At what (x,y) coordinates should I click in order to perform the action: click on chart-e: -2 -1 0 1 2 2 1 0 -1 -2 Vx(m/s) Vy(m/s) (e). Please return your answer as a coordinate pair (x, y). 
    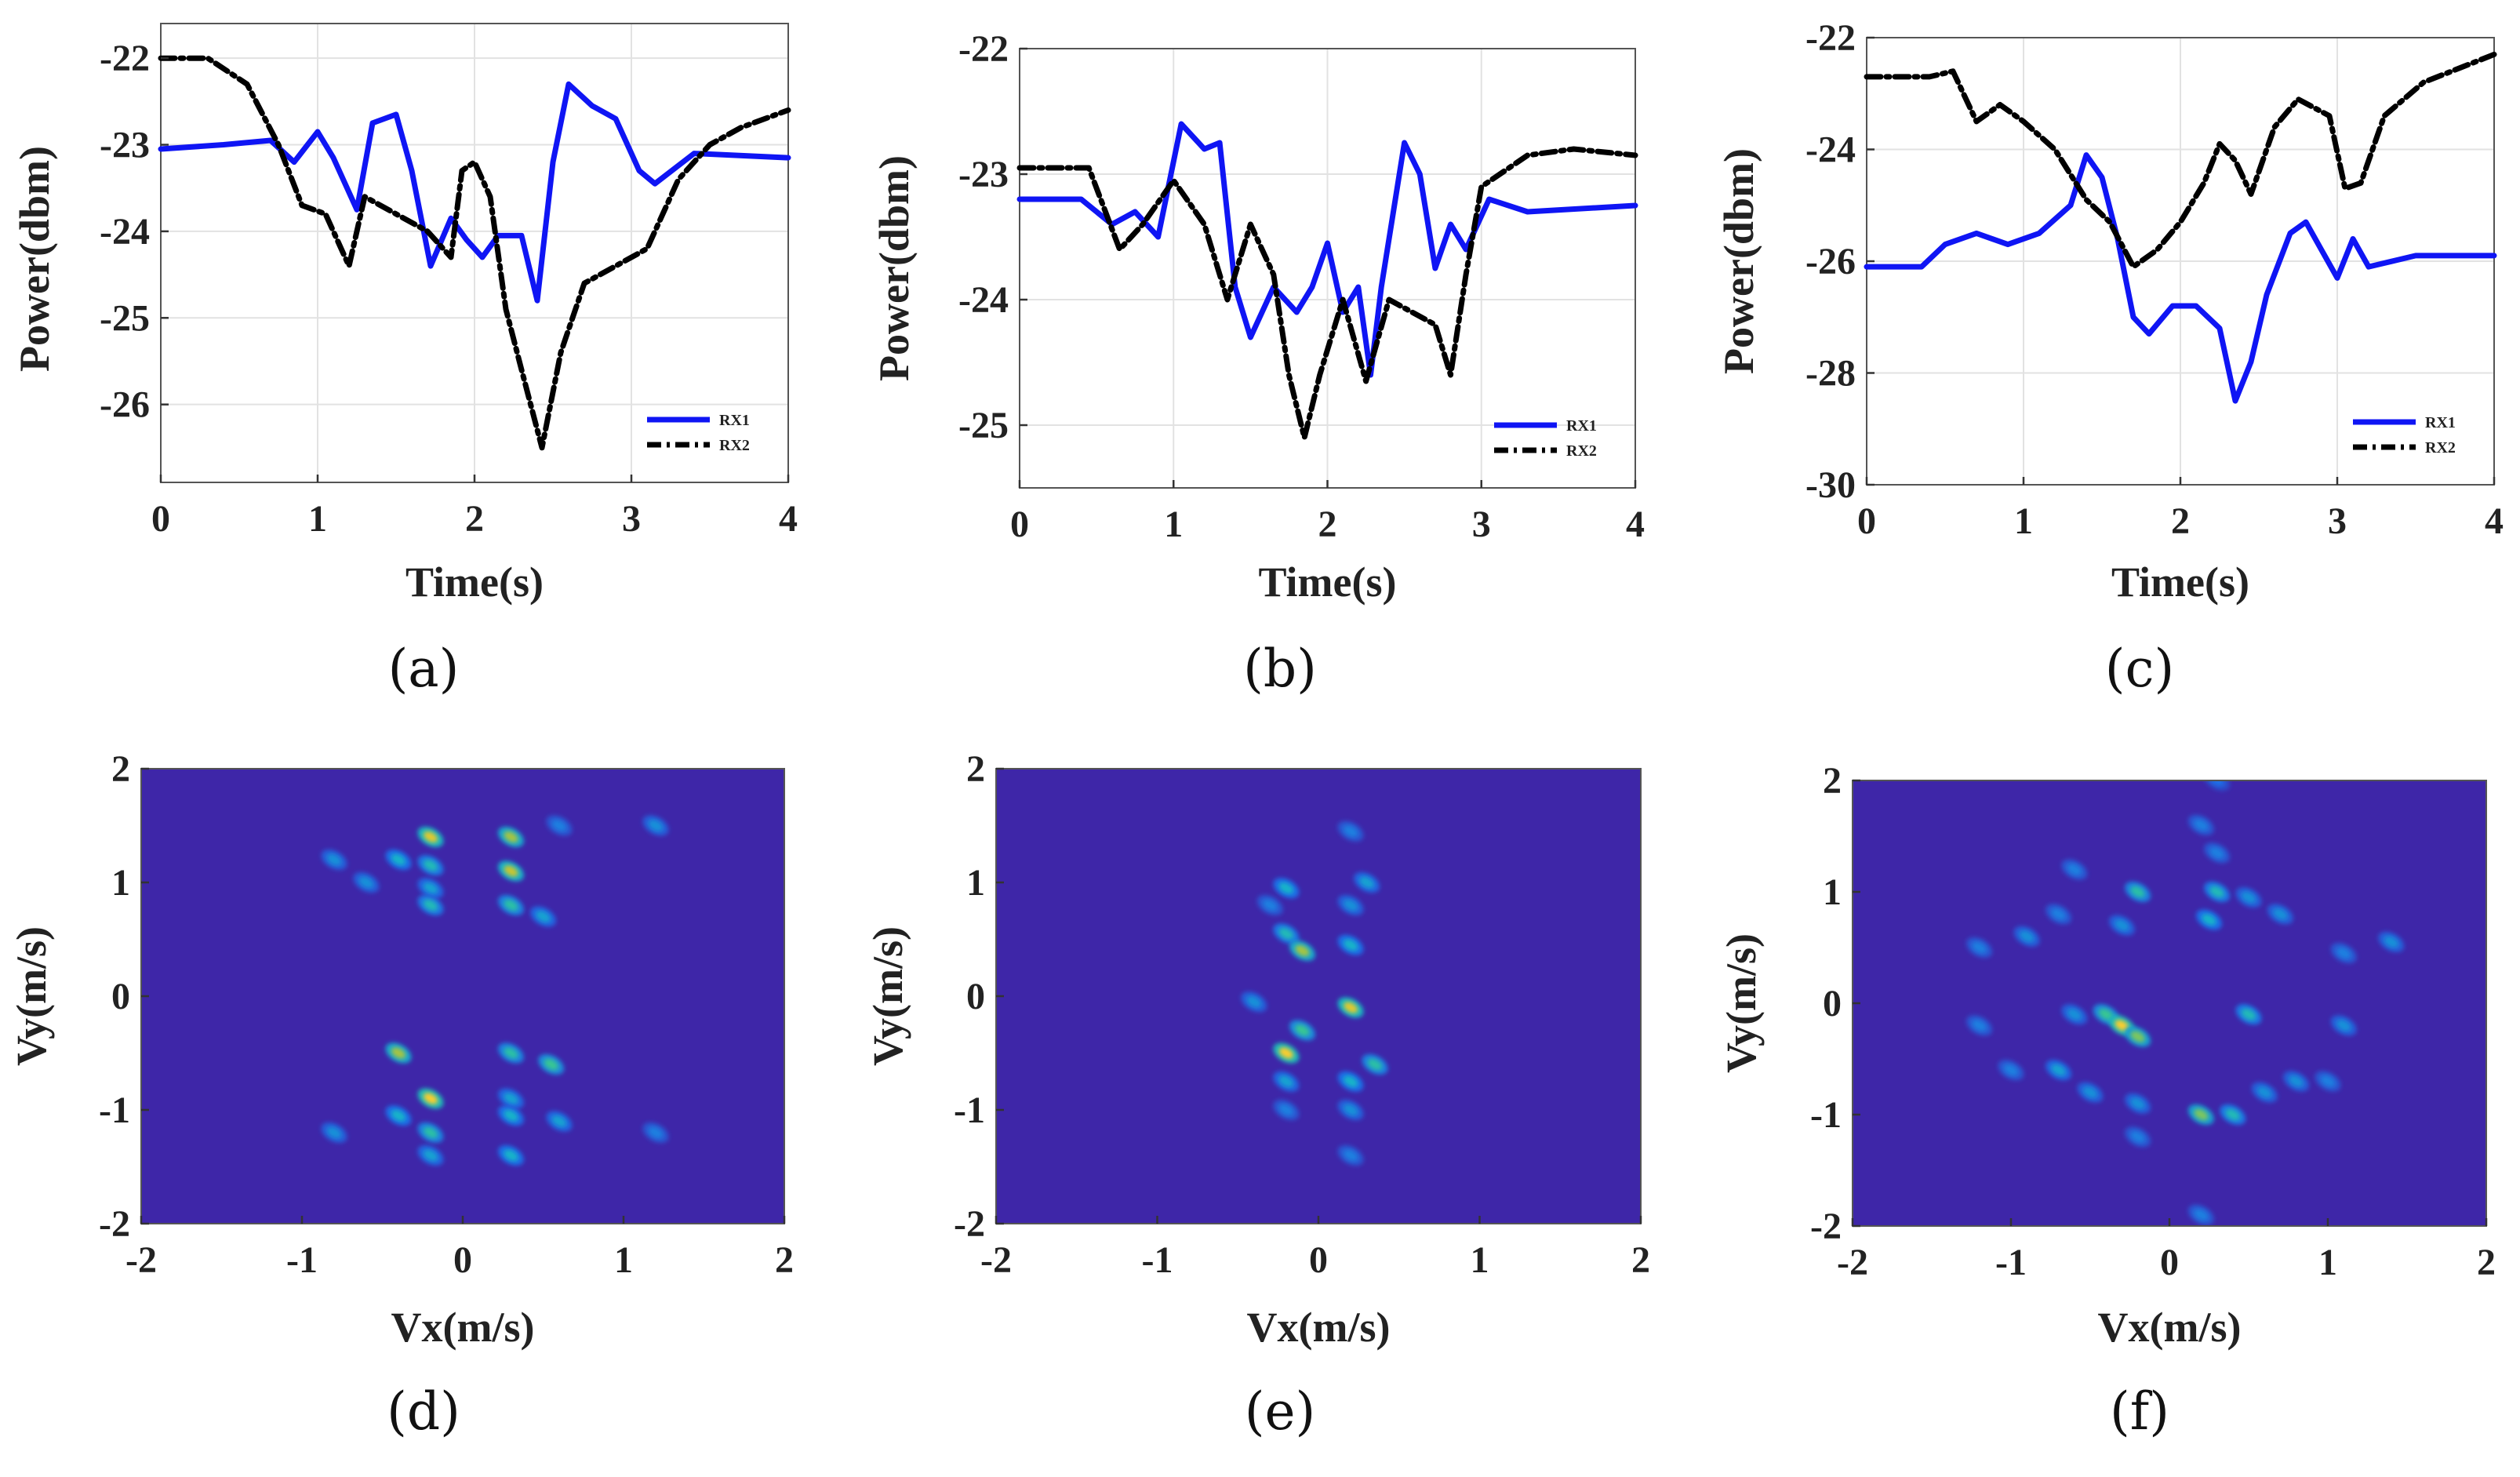
    Looking at the image, I should click on (1257, 1095).